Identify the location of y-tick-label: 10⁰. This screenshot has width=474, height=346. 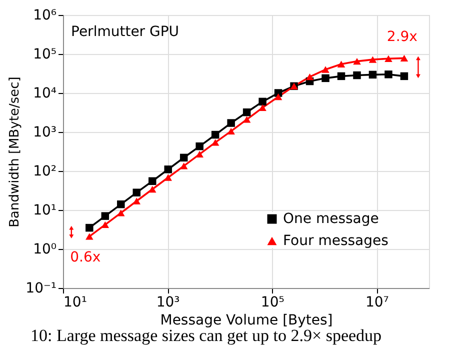
(45, 250).